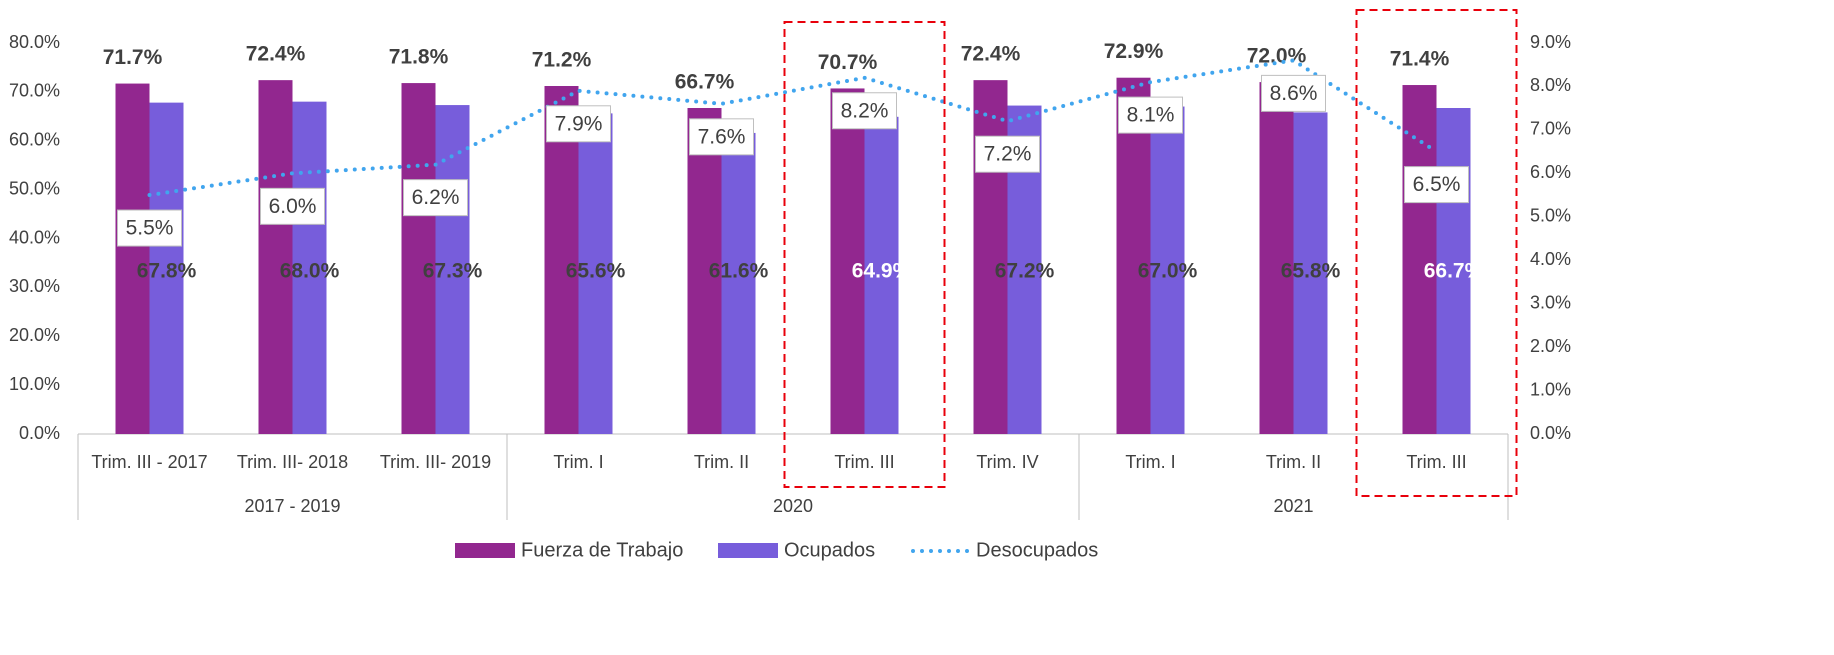  I want to click on y2-tick-label: 2.0%, so click(1550, 346).